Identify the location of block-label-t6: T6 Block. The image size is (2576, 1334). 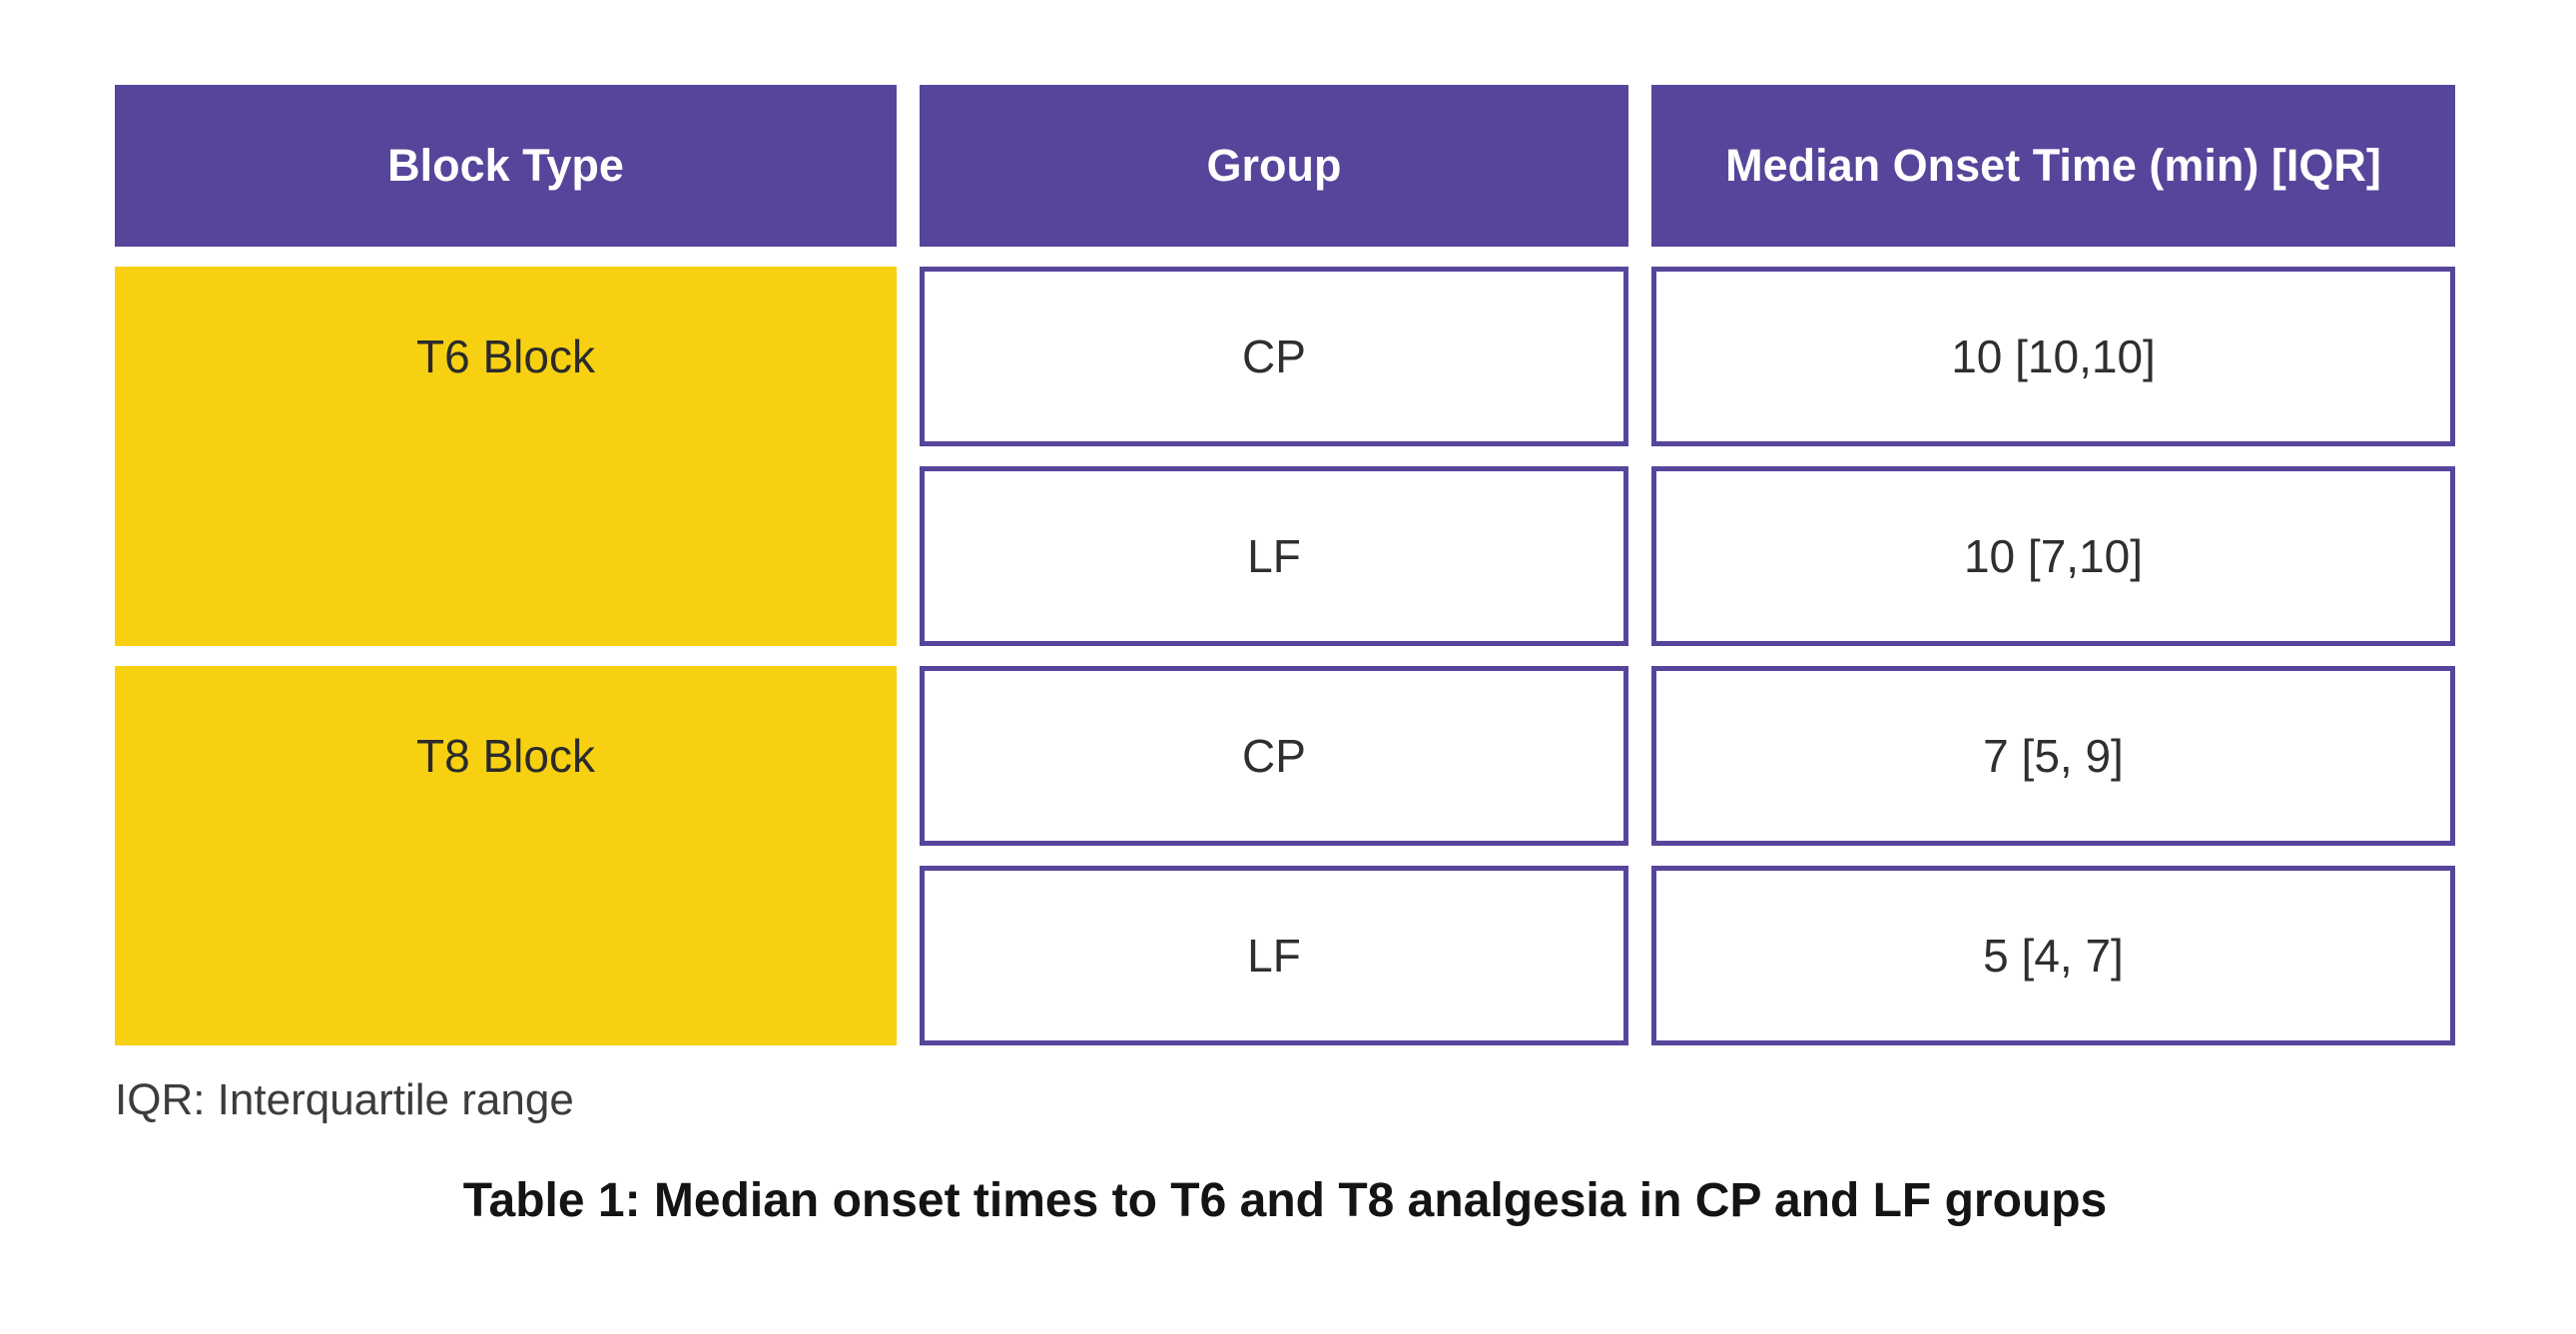
(505, 356).